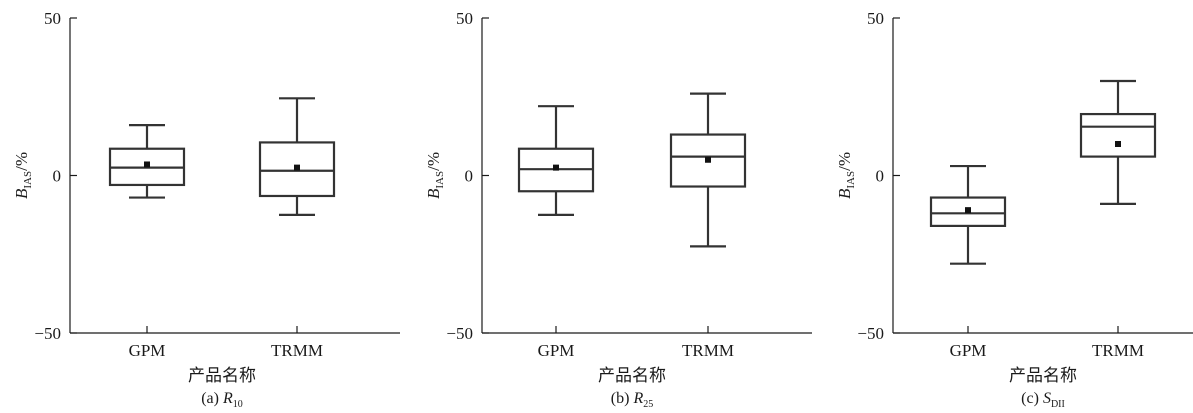 This screenshot has height=413, width=1193. I want to click on panel-caption: (b) R25, so click(632, 400).